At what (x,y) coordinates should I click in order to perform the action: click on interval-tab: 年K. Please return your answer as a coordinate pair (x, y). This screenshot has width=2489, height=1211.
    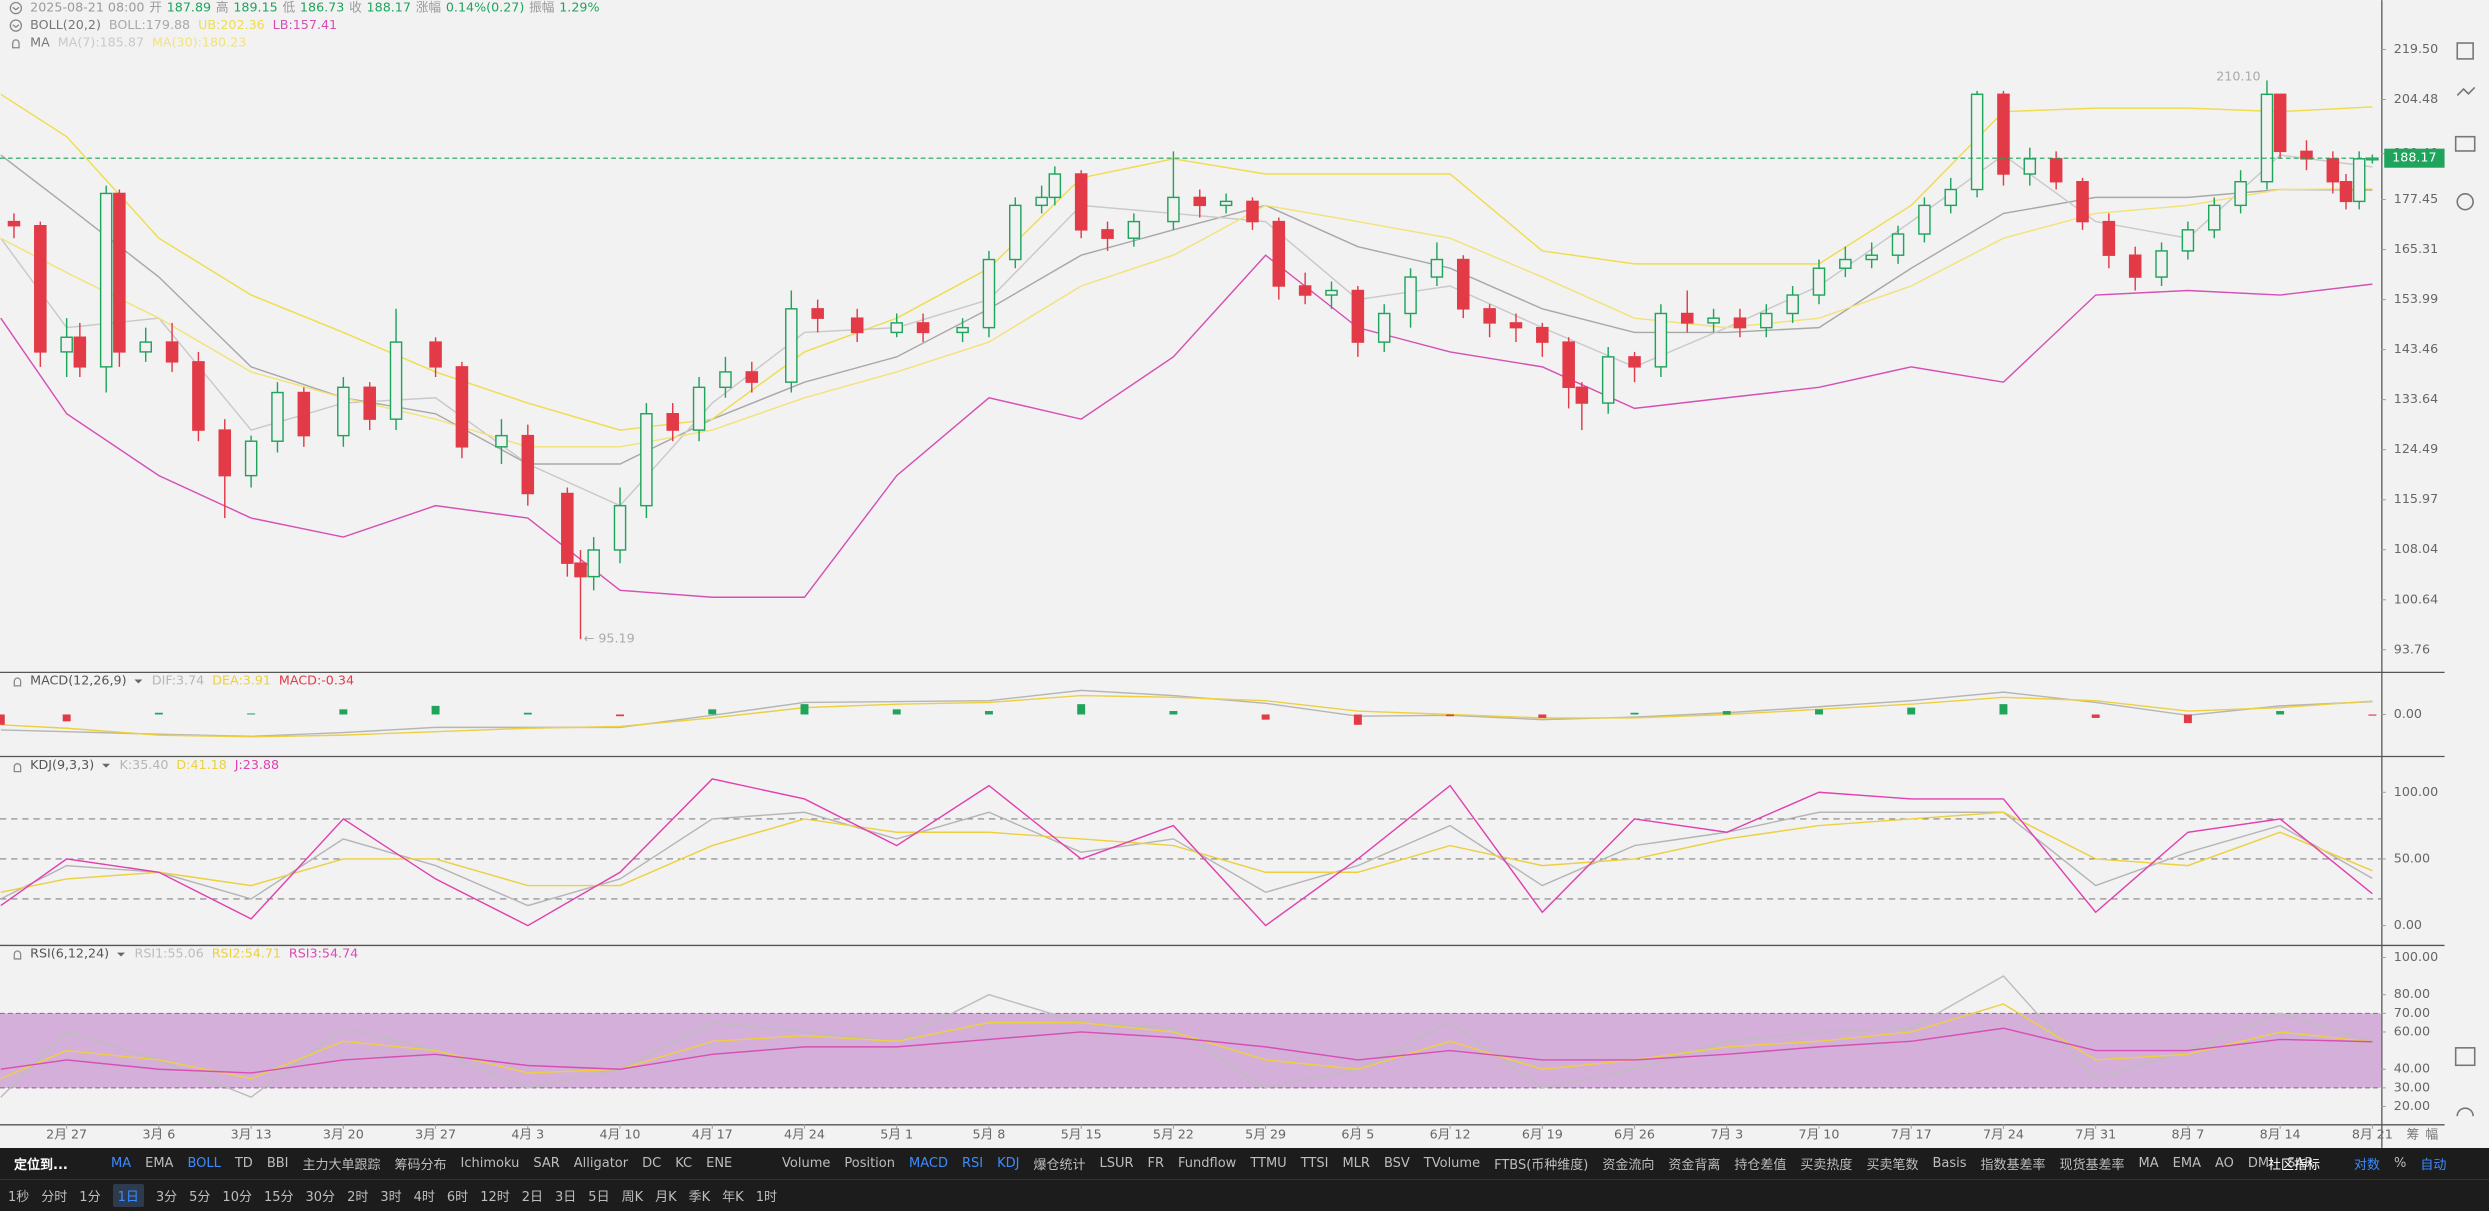
    Looking at the image, I should click on (733, 1197).